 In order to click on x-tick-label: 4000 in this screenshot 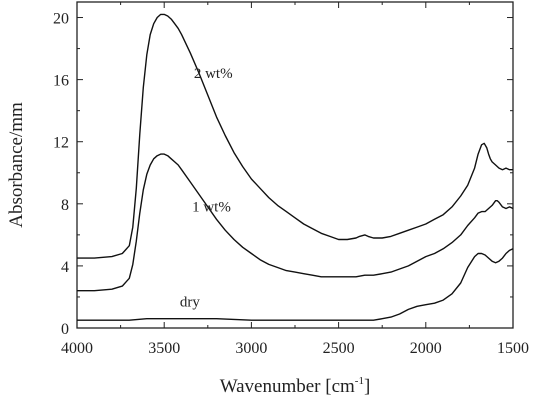, I will do `click(77, 348)`.